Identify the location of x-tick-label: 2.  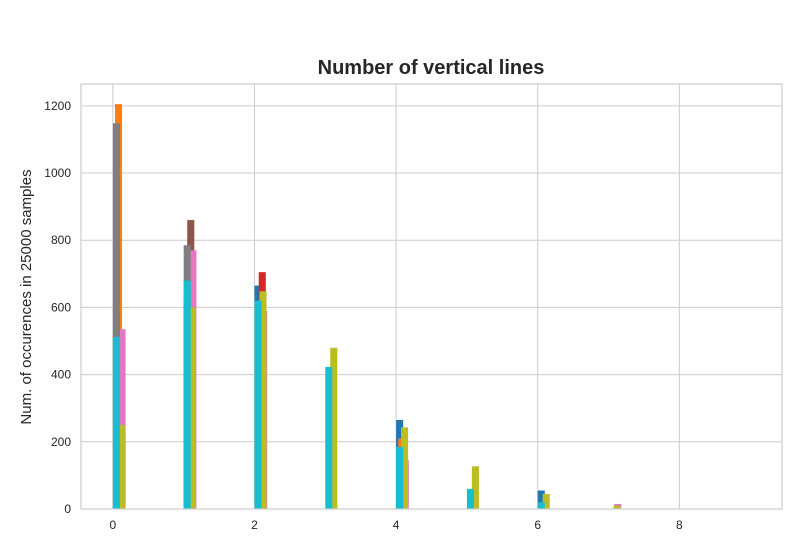
(254, 525).